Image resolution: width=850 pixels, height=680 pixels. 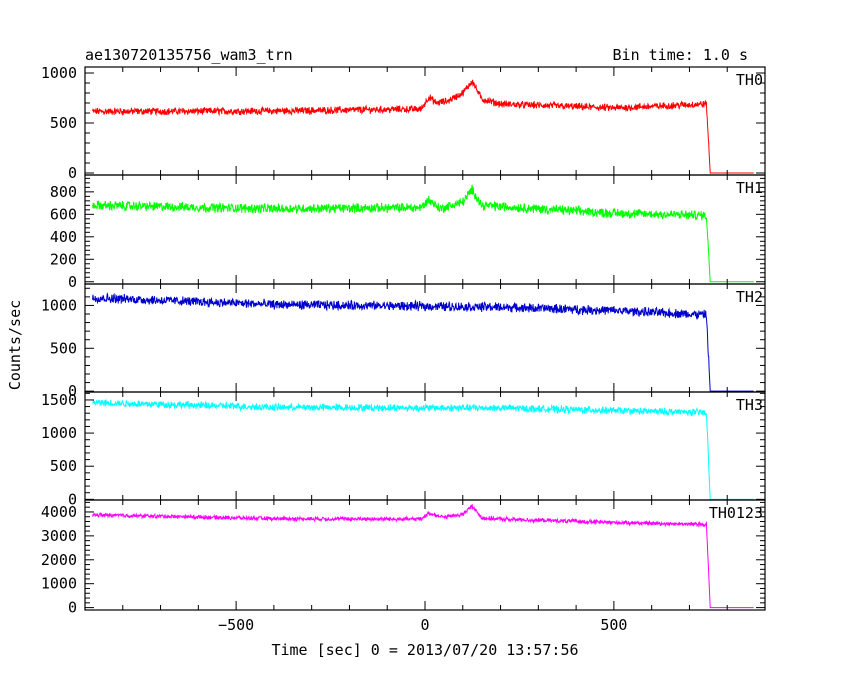 I want to click on series-line-th2, so click(x=423, y=341).